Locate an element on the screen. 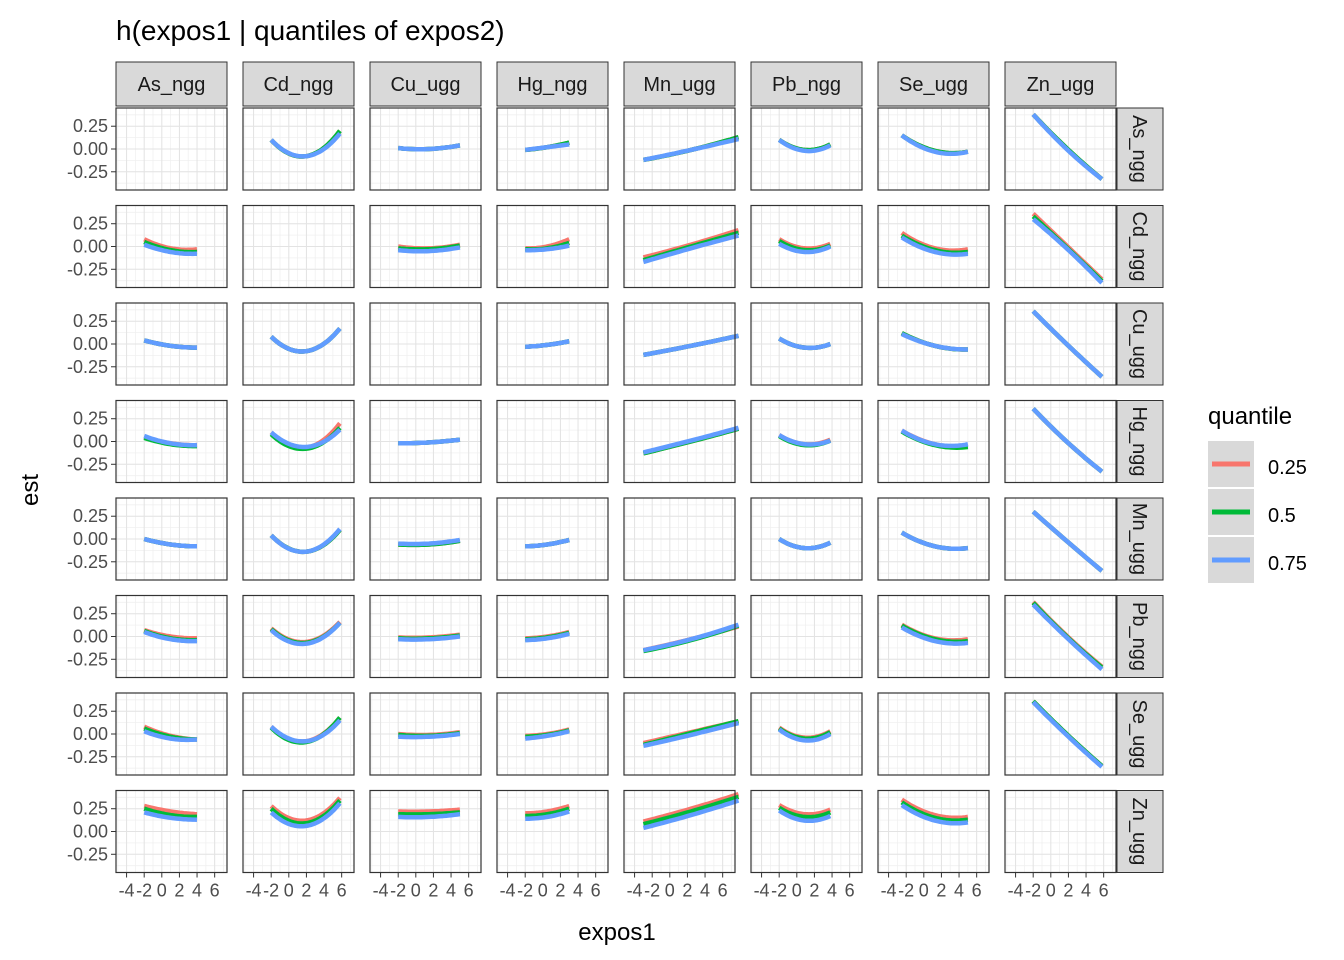 The width and height of the screenshot is (1344, 960). column-strip-label: Zn_ugg is located at coordinates (1061, 85).